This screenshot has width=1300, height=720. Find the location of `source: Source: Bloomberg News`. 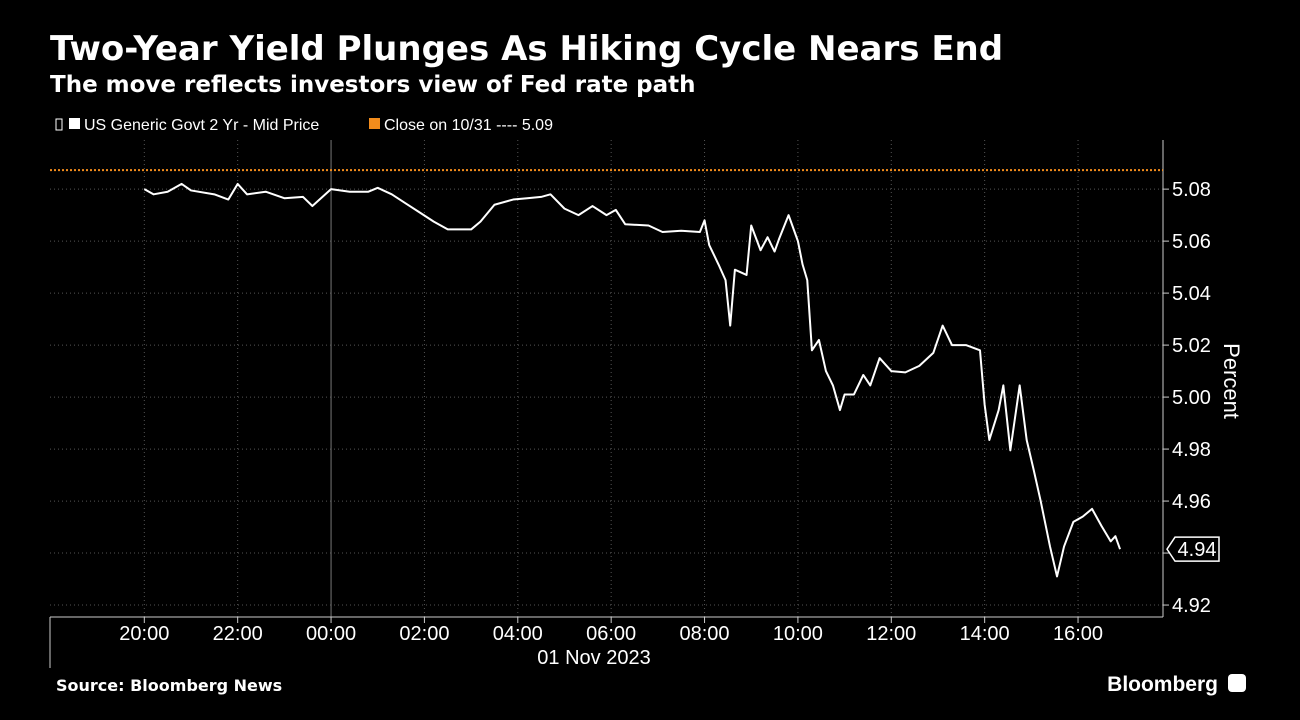

source: Source: Bloomberg News is located at coordinates (169, 685).